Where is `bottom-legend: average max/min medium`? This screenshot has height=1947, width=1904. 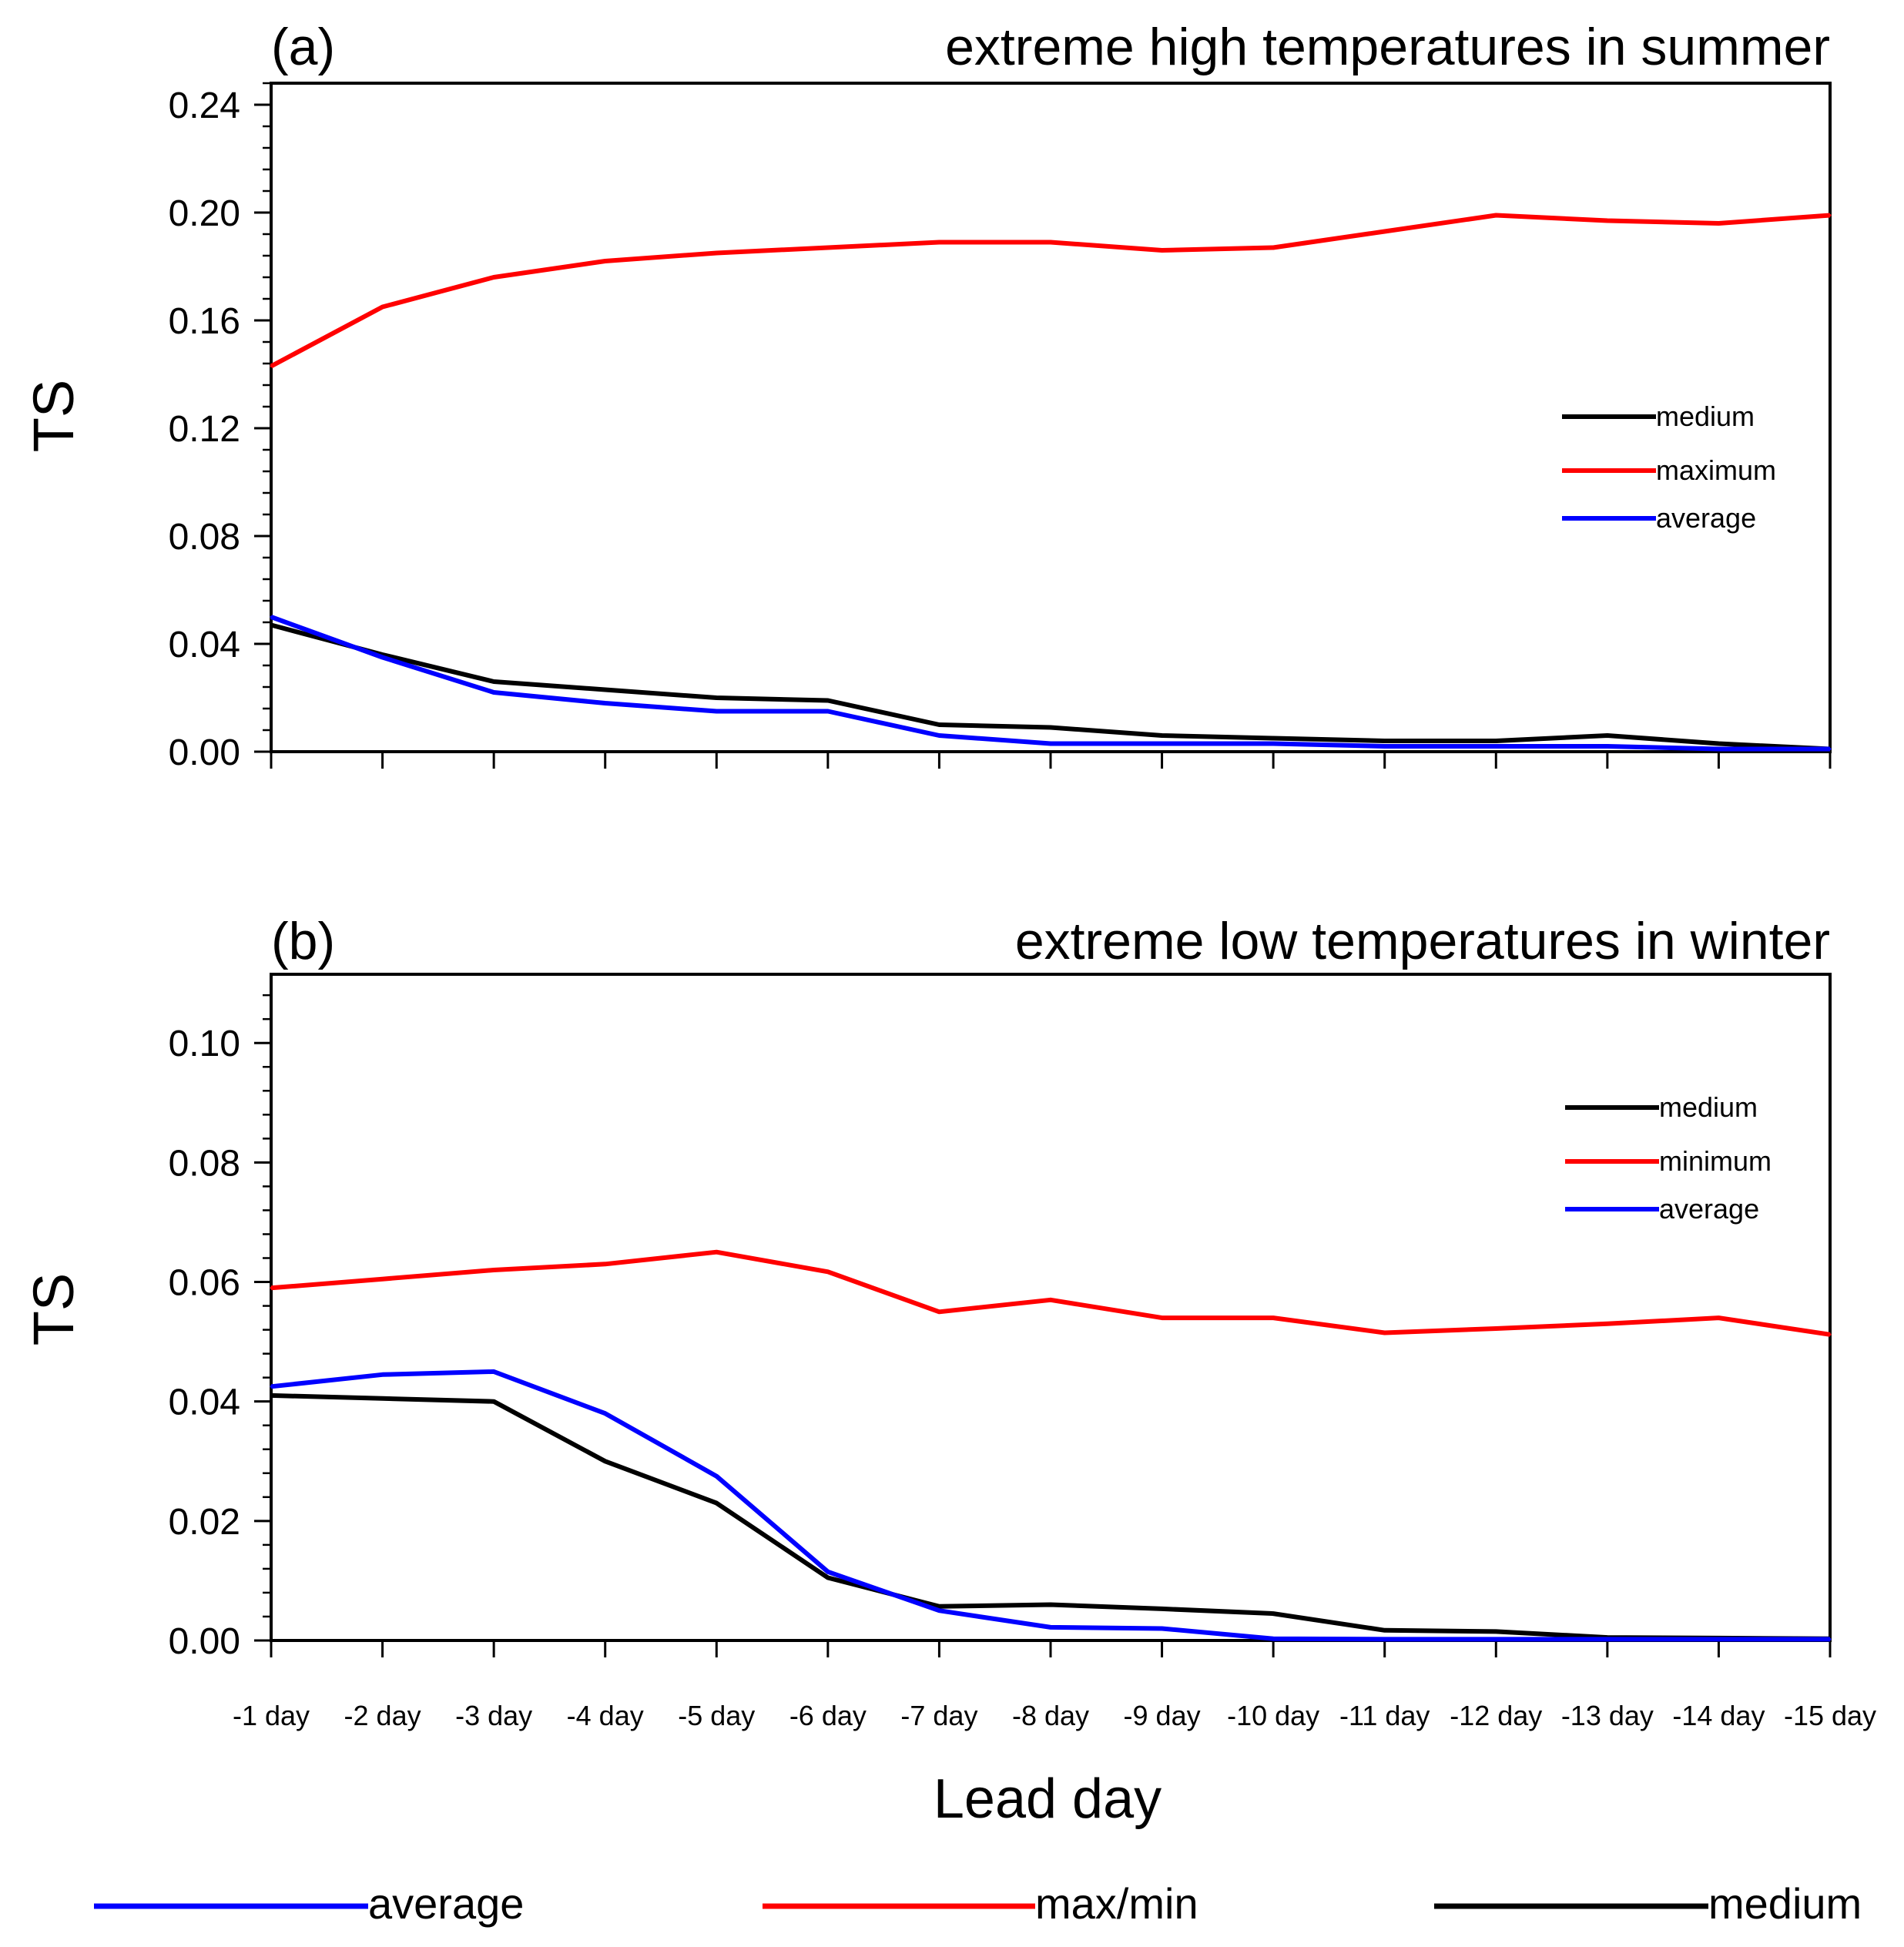 bottom-legend: average max/min medium is located at coordinates (978, 1904).